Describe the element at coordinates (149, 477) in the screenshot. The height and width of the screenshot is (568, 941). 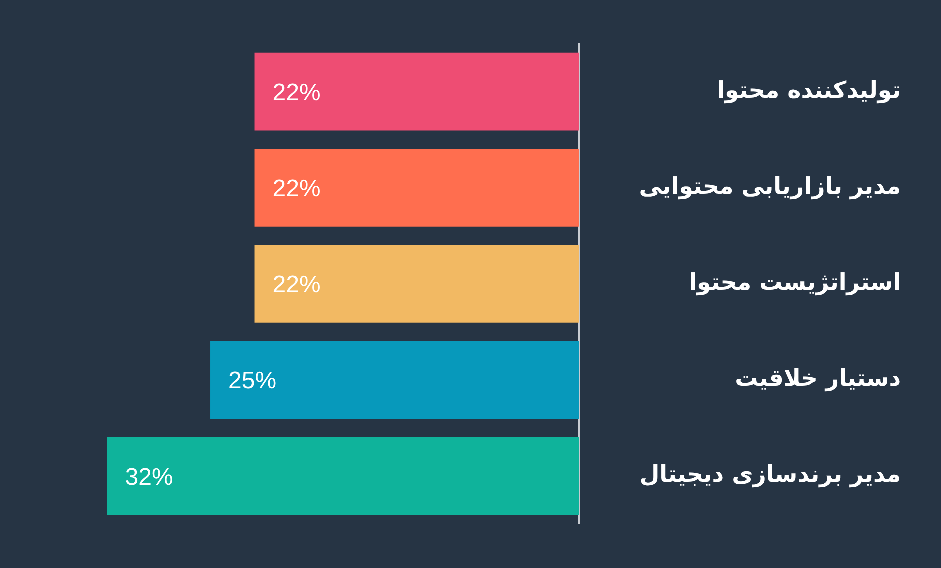
I see `data-label: 32%` at that location.